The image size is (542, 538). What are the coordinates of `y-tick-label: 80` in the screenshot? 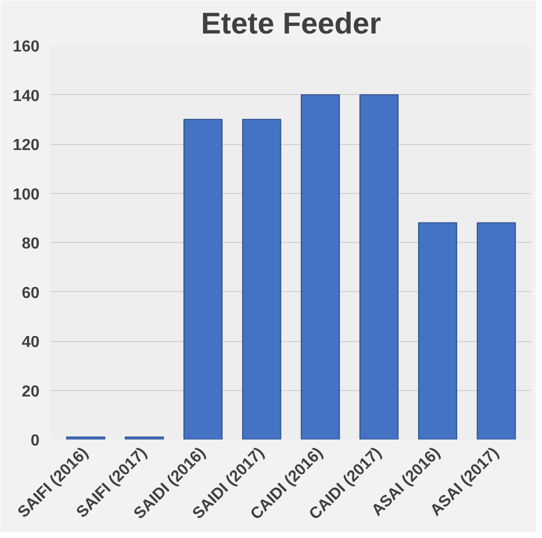 It's located at (31, 244).